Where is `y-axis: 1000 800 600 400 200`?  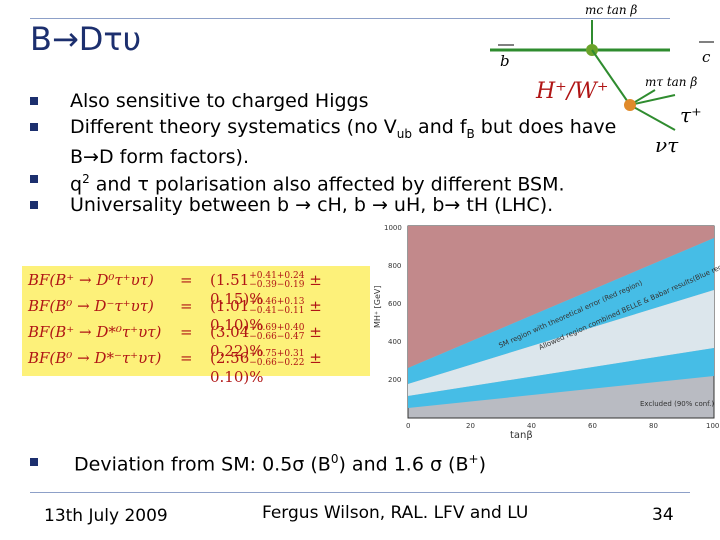
y-axis: 1000 800 600 400 200 is located at coordinates (393, 304).